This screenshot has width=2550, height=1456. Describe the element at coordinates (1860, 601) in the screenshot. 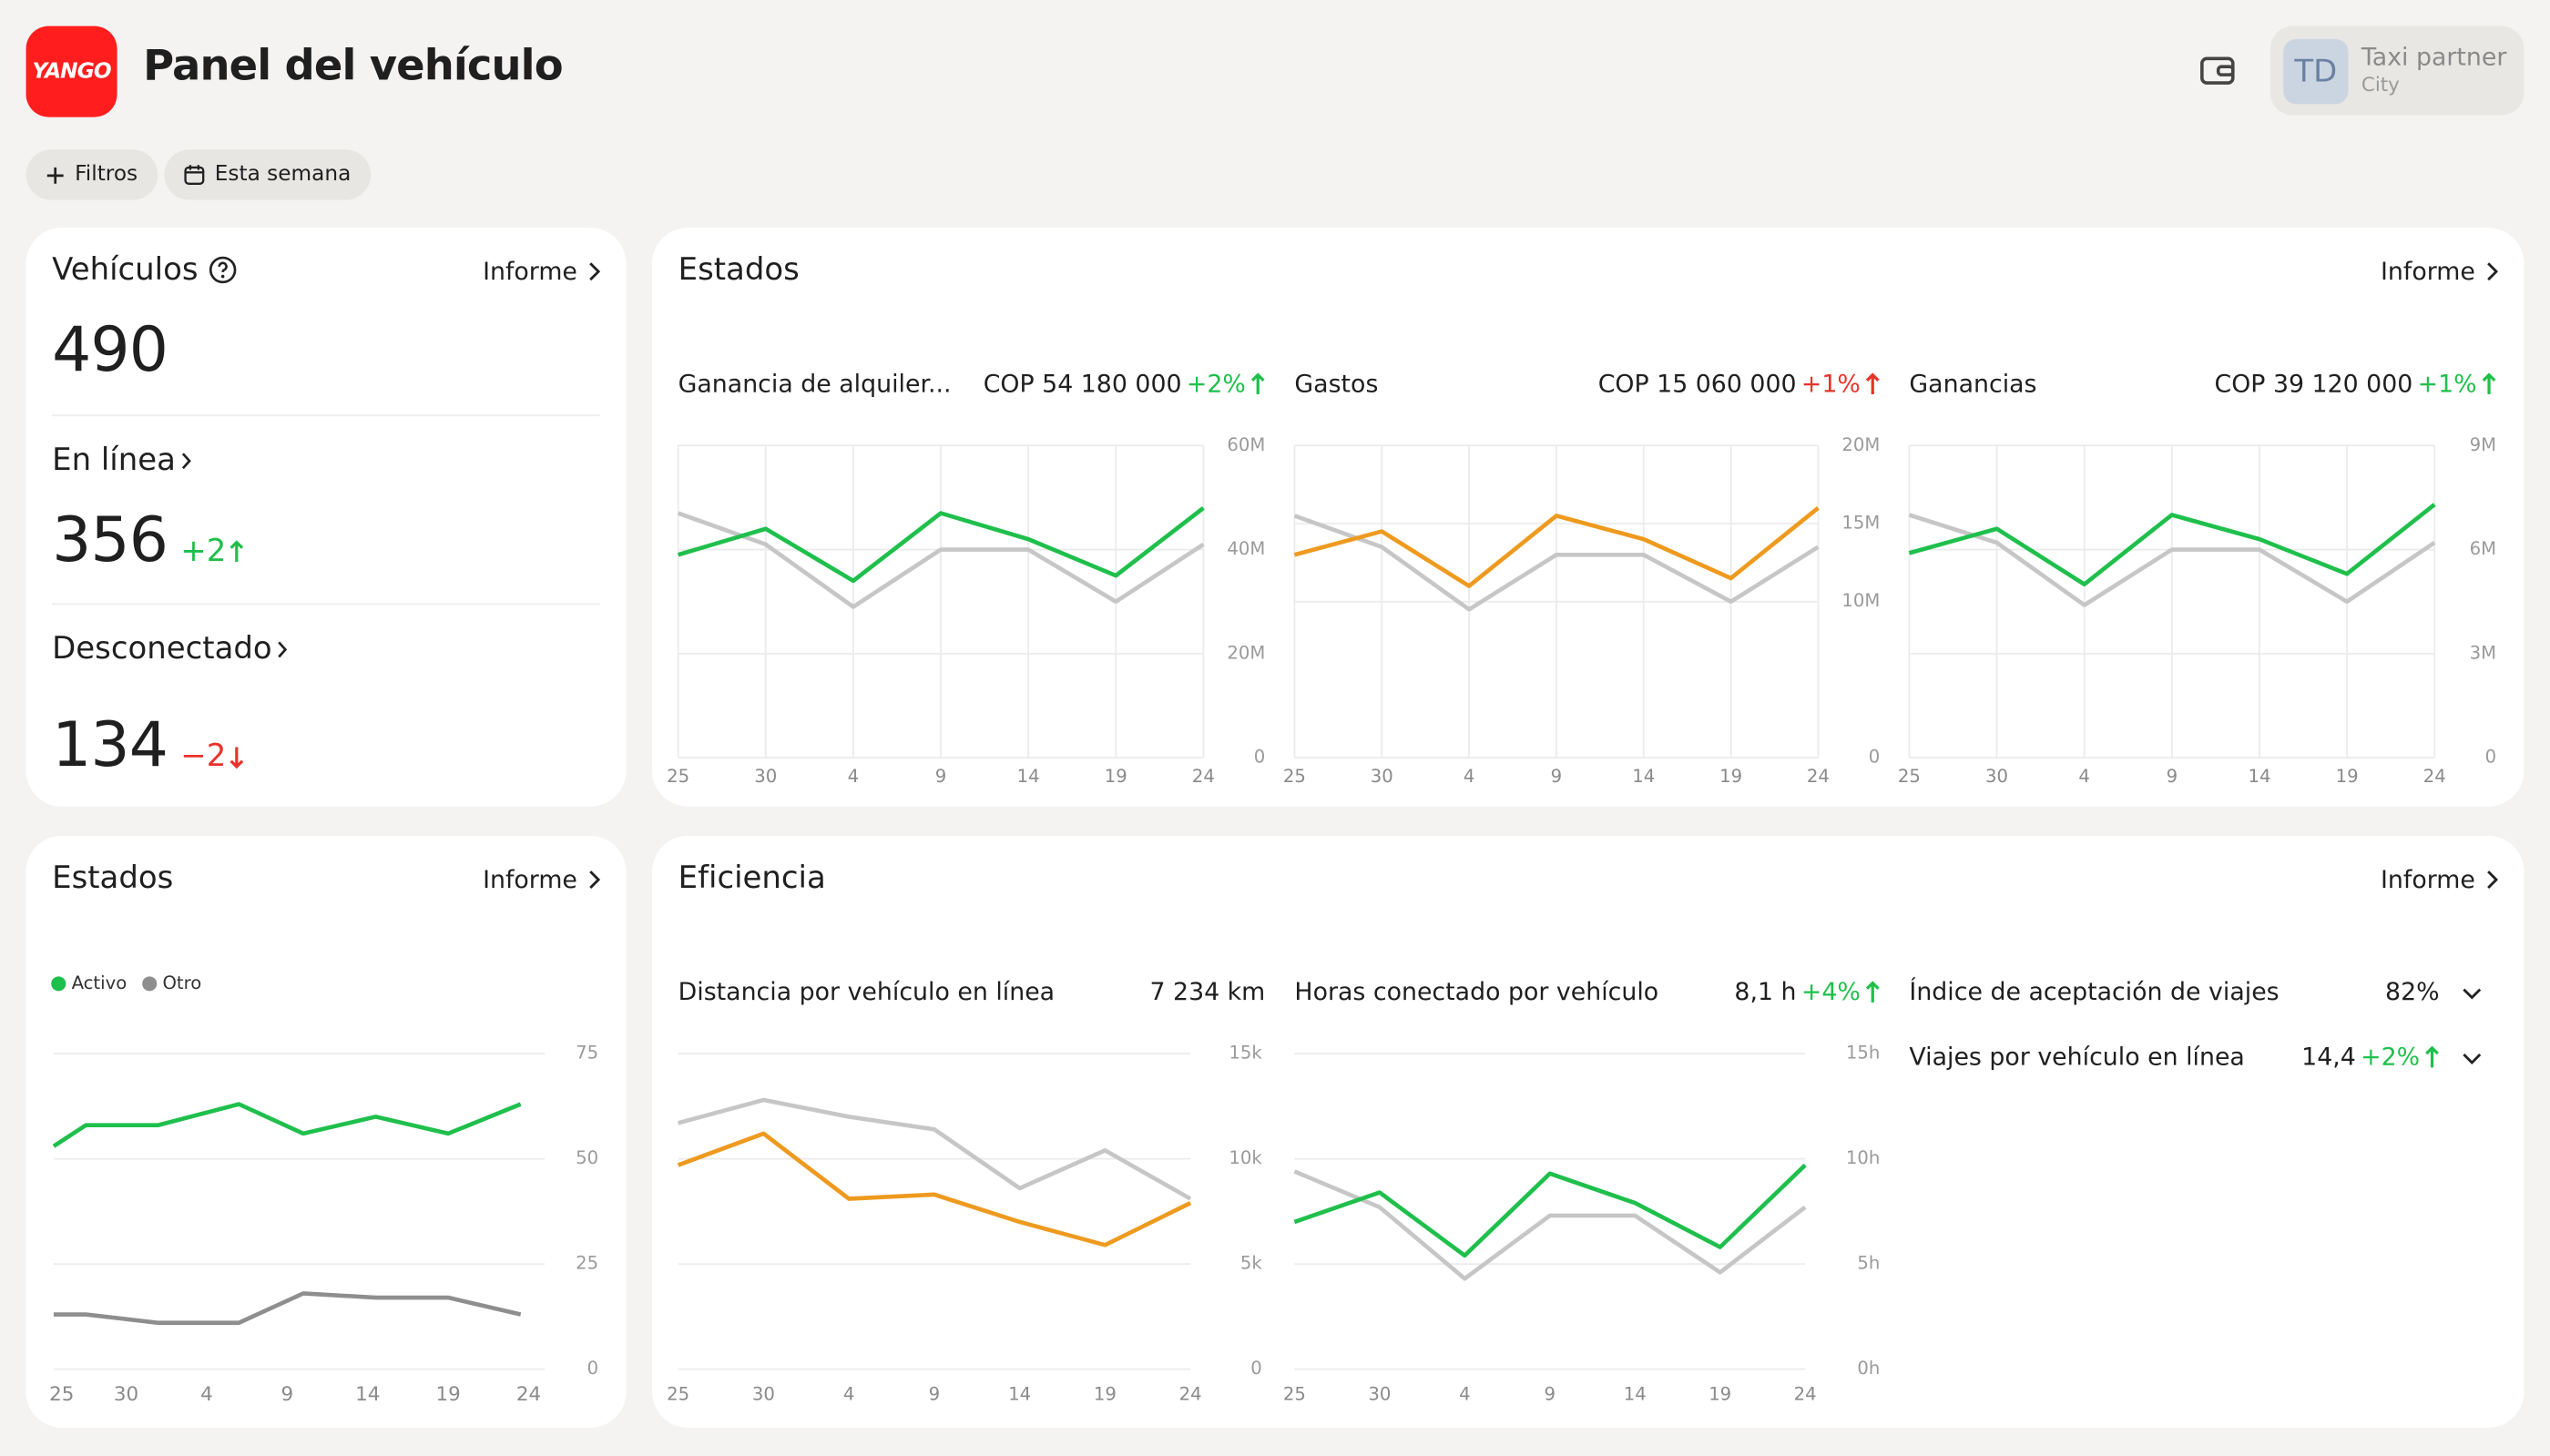

I see `y-tick-label: 10M` at that location.